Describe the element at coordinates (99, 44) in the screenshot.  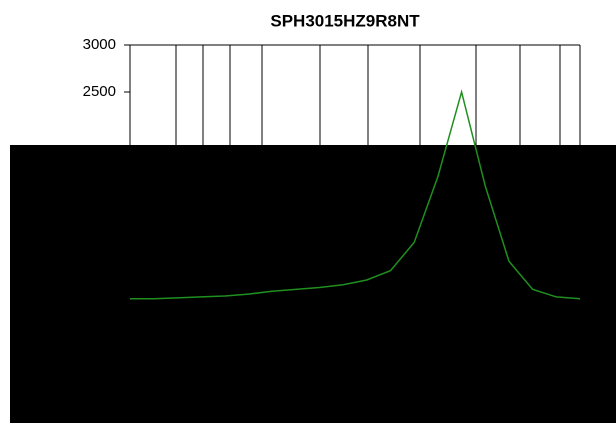
I see `y-tick-label: 3000` at that location.